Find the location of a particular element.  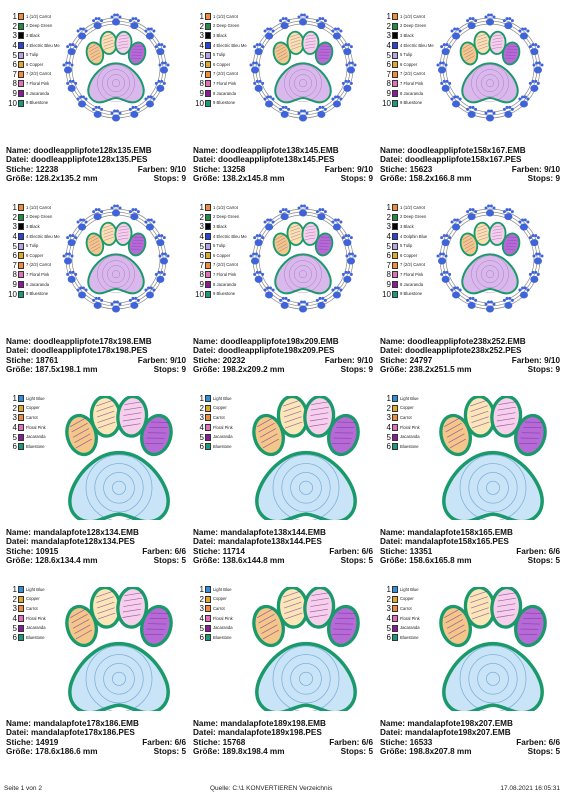

legend-color-name: Light Blue is located at coordinates (222, 398).